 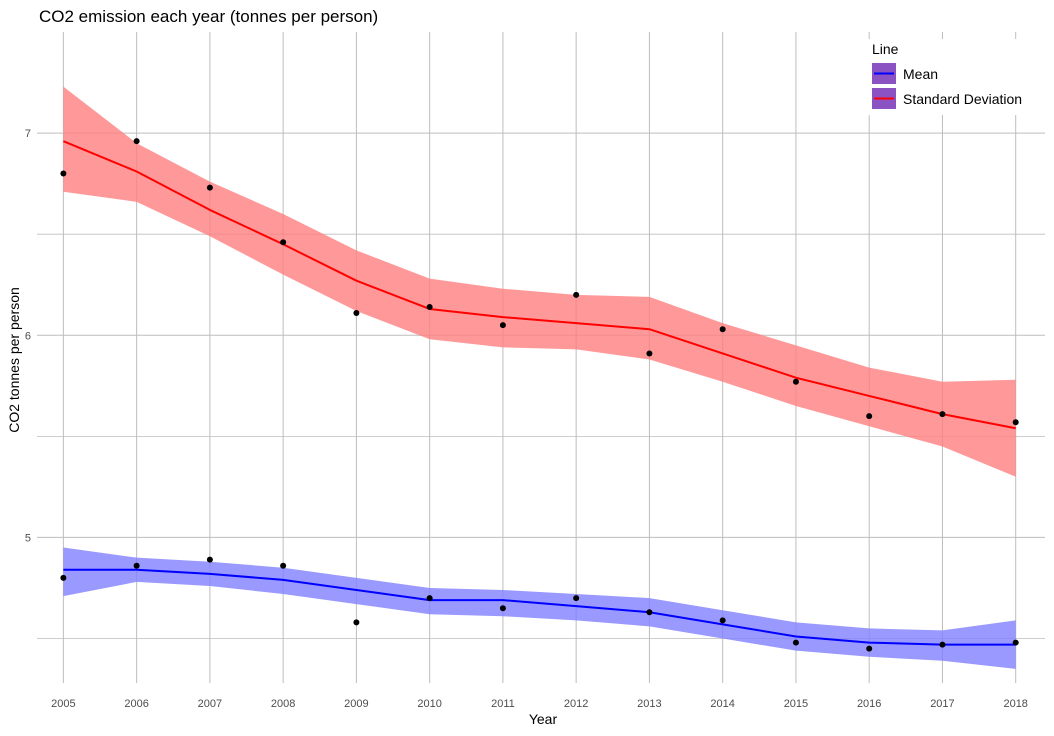 What do you see at coordinates (136, 565) in the screenshot?
I see `point-mean-2006` at bounding box center [136, 565].